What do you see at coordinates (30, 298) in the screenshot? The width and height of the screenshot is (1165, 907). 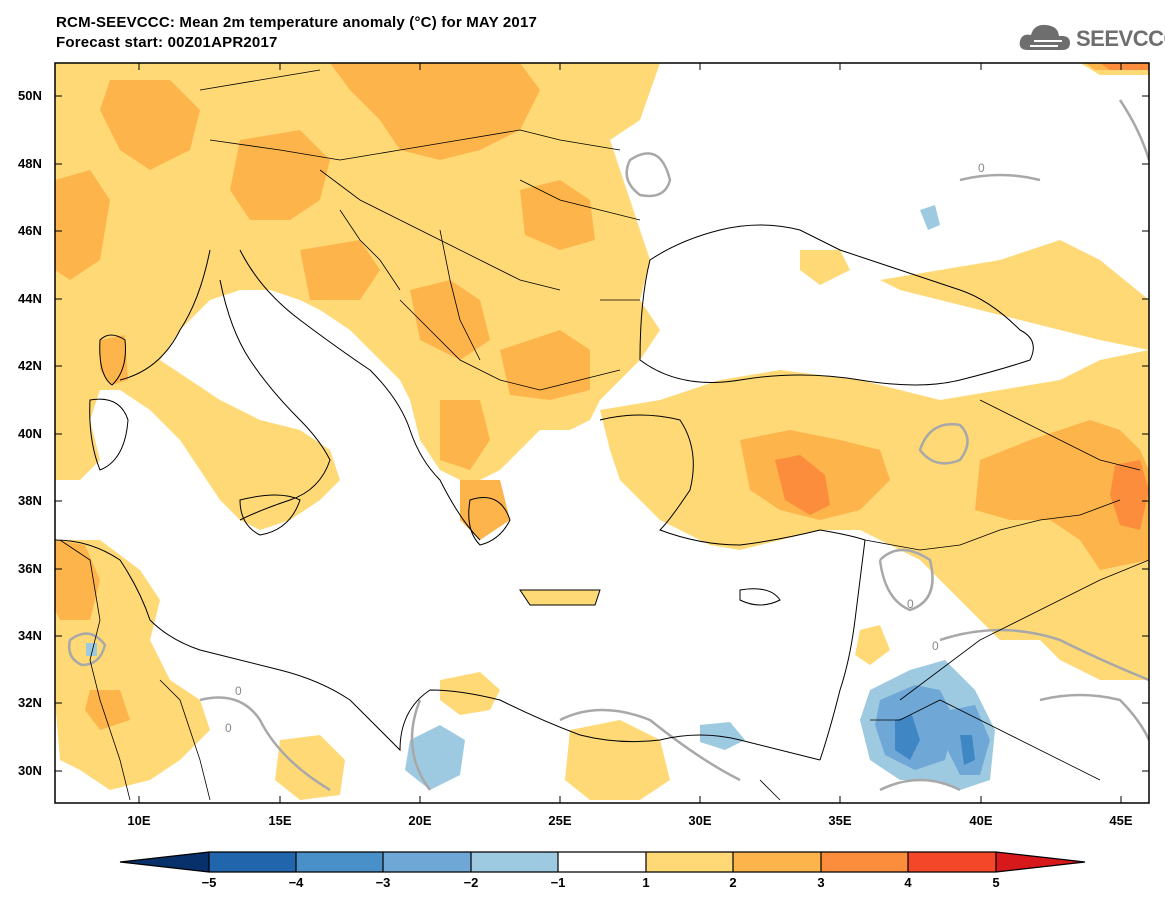 I see `lat-label: 44N` at bounding box center [30, 298].